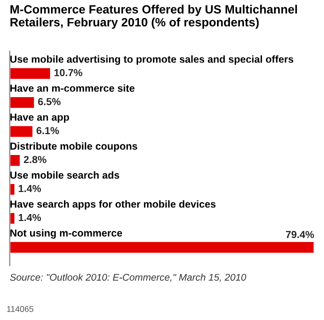 Image resolution: width=324 pixels, height=320 pixels. Describe the element at coordinates (300, 234) in the screenshot. I see `data-label: 79.4%` at that location.